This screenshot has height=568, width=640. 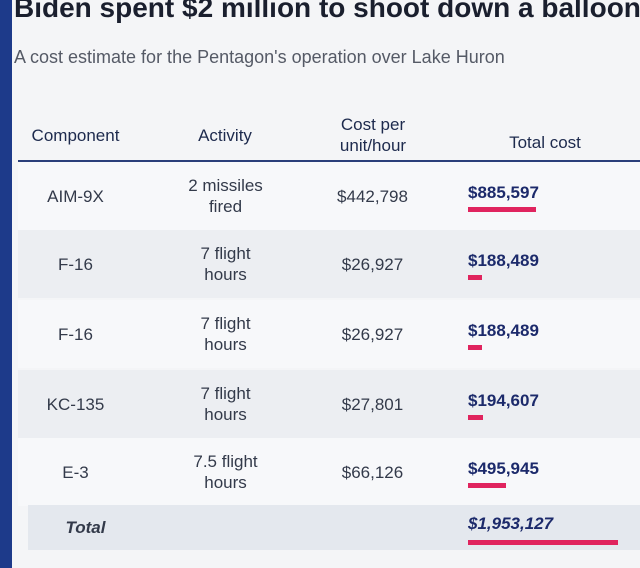 I want to click on column-header: Component, so click(x=75, y=135).